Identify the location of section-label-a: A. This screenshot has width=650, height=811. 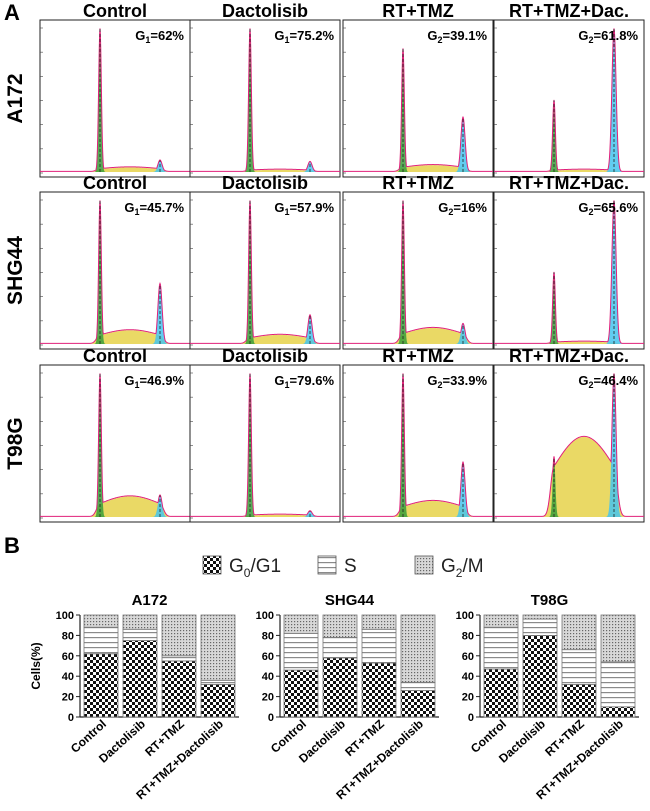
(12, 12).